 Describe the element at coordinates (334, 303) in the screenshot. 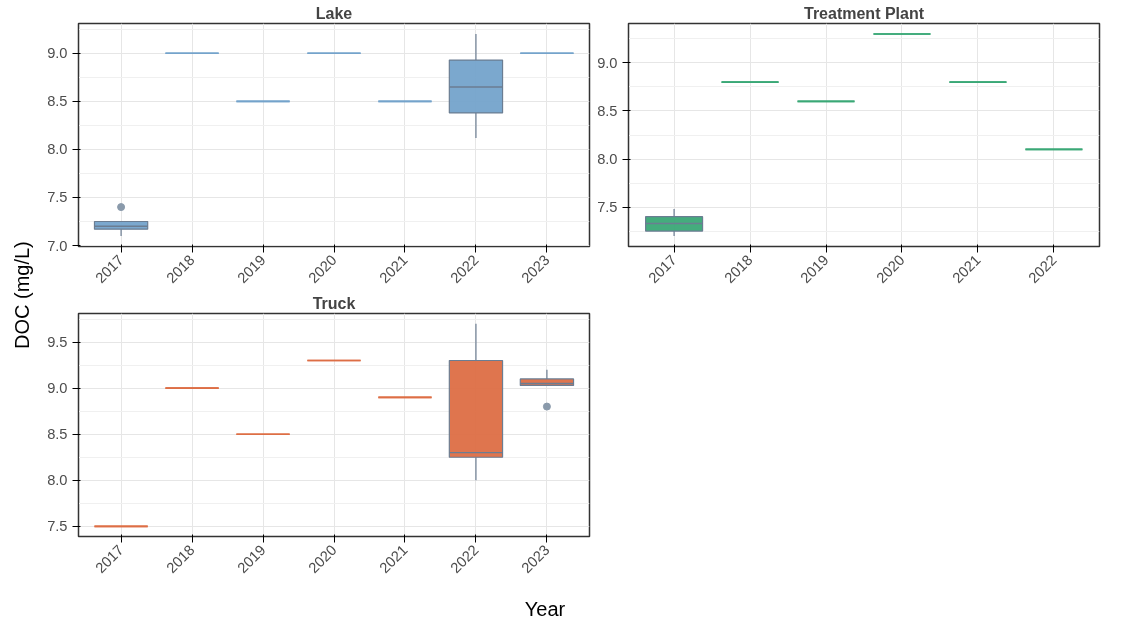

I see `chart-title: Truck` at that location.